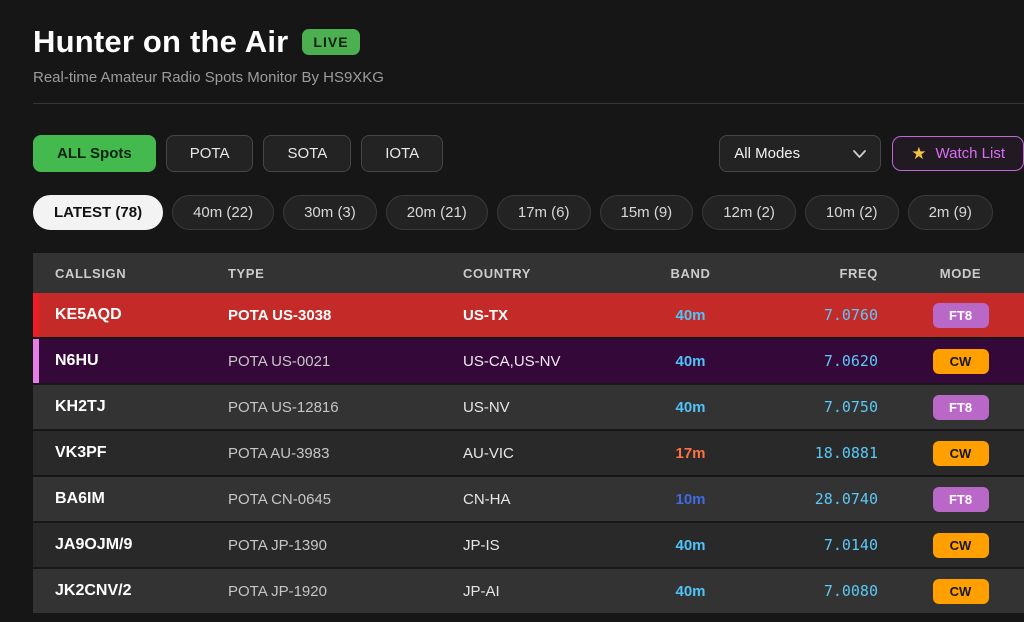  What do you see at coordinates (528, 500) in the screenshot?
I see `table-row: BA6IM POTA CN-0645 CN-HA 10m 28.0740 FT8` at bounding box center [528, 500].